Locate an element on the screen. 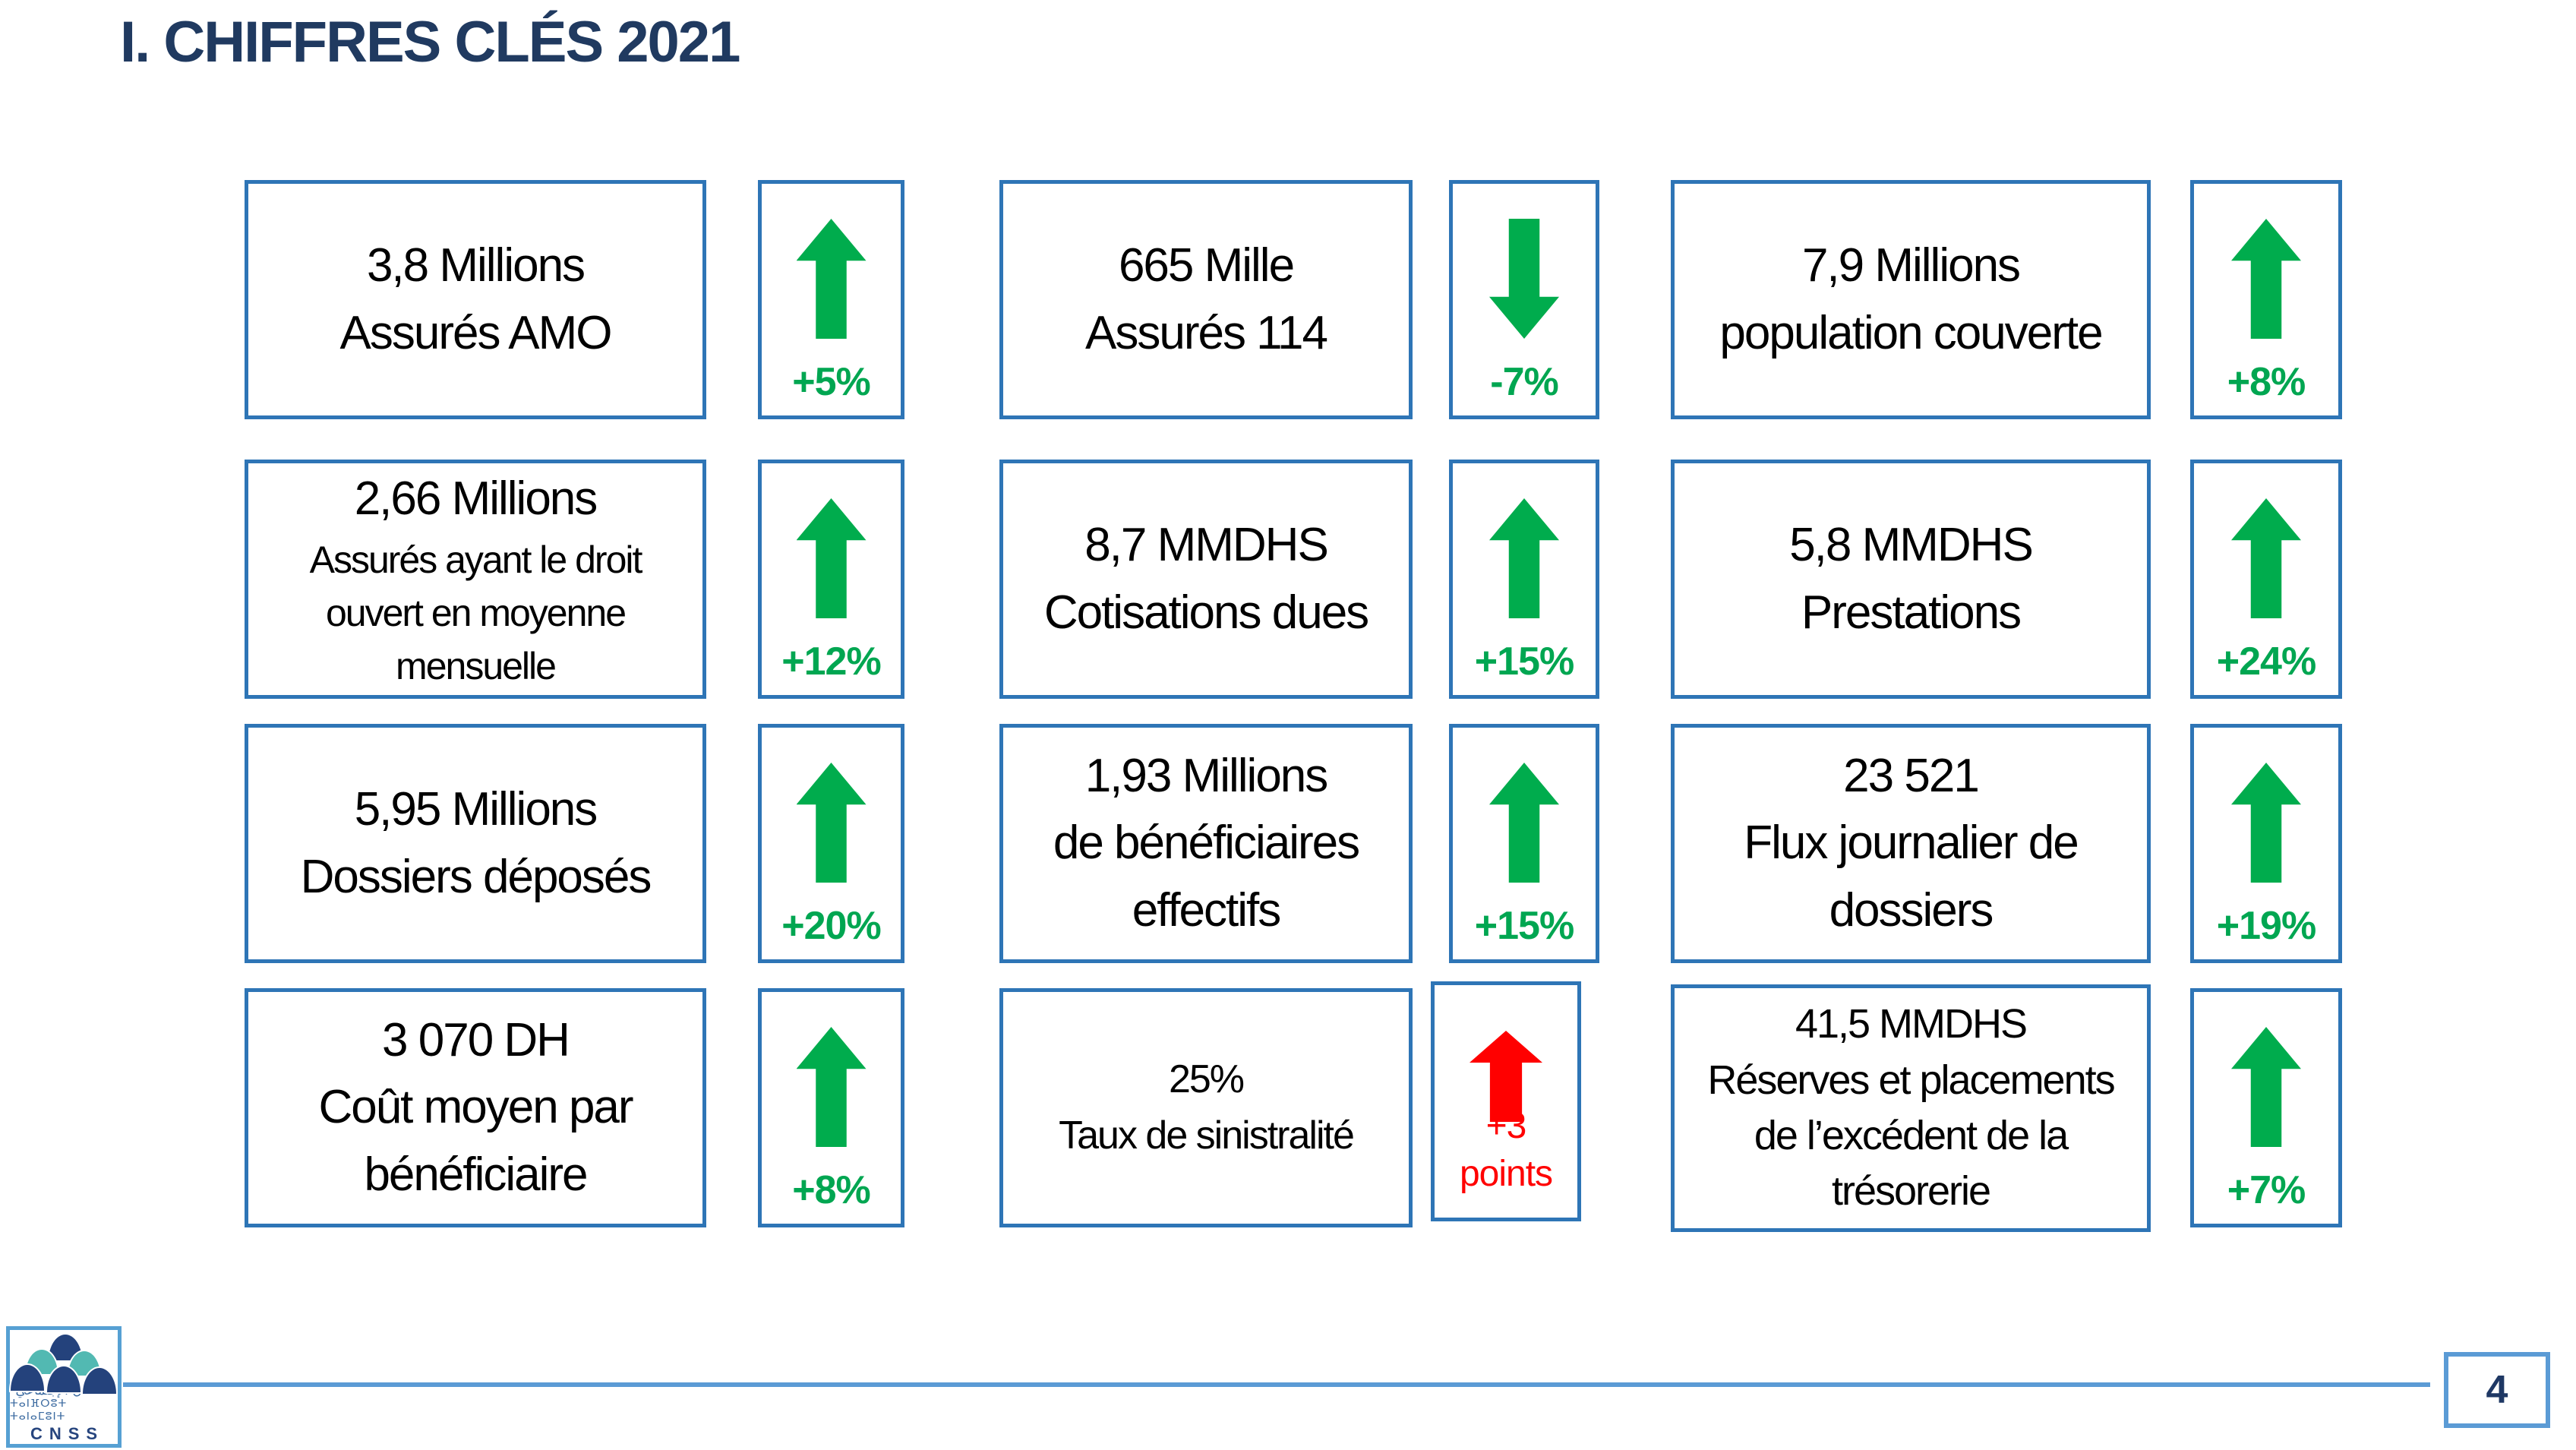  stat-label: Assurés 114 is located at coordinates (1206, 332).